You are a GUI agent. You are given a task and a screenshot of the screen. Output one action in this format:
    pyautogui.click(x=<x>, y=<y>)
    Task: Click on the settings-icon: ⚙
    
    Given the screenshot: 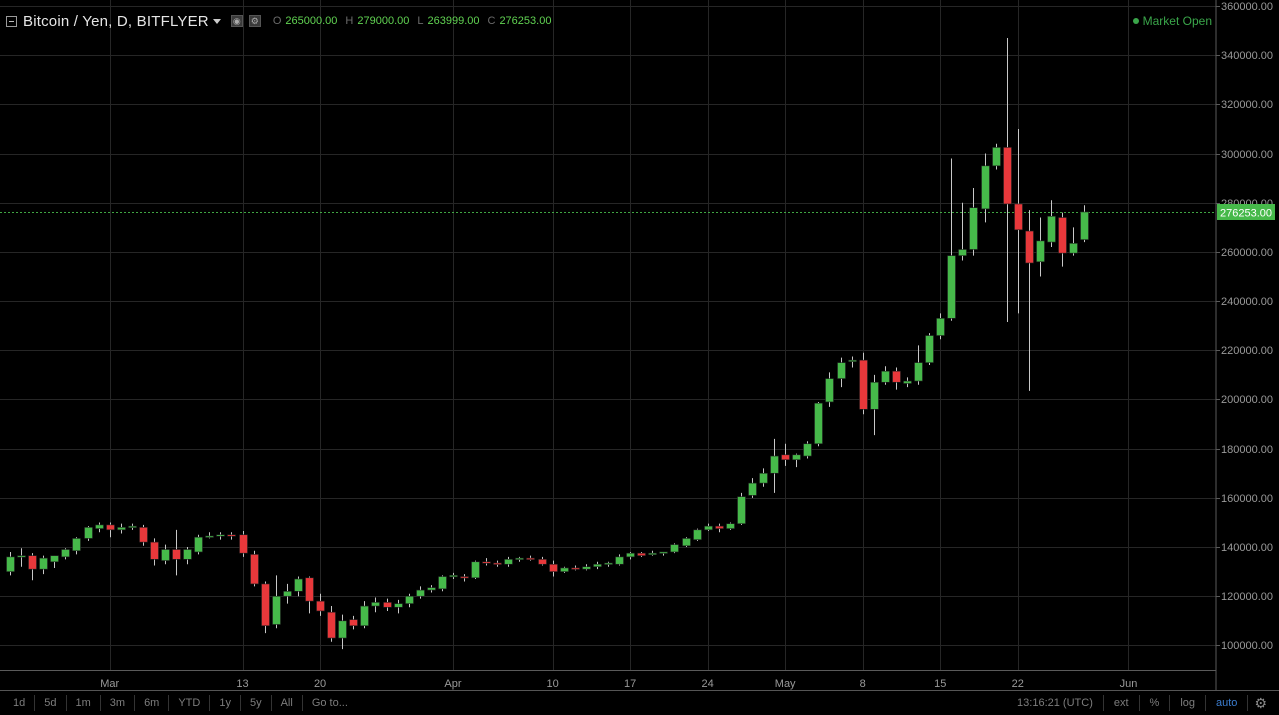 What is the action you would take?
    pyautogui.click(x=254, y=21)
    